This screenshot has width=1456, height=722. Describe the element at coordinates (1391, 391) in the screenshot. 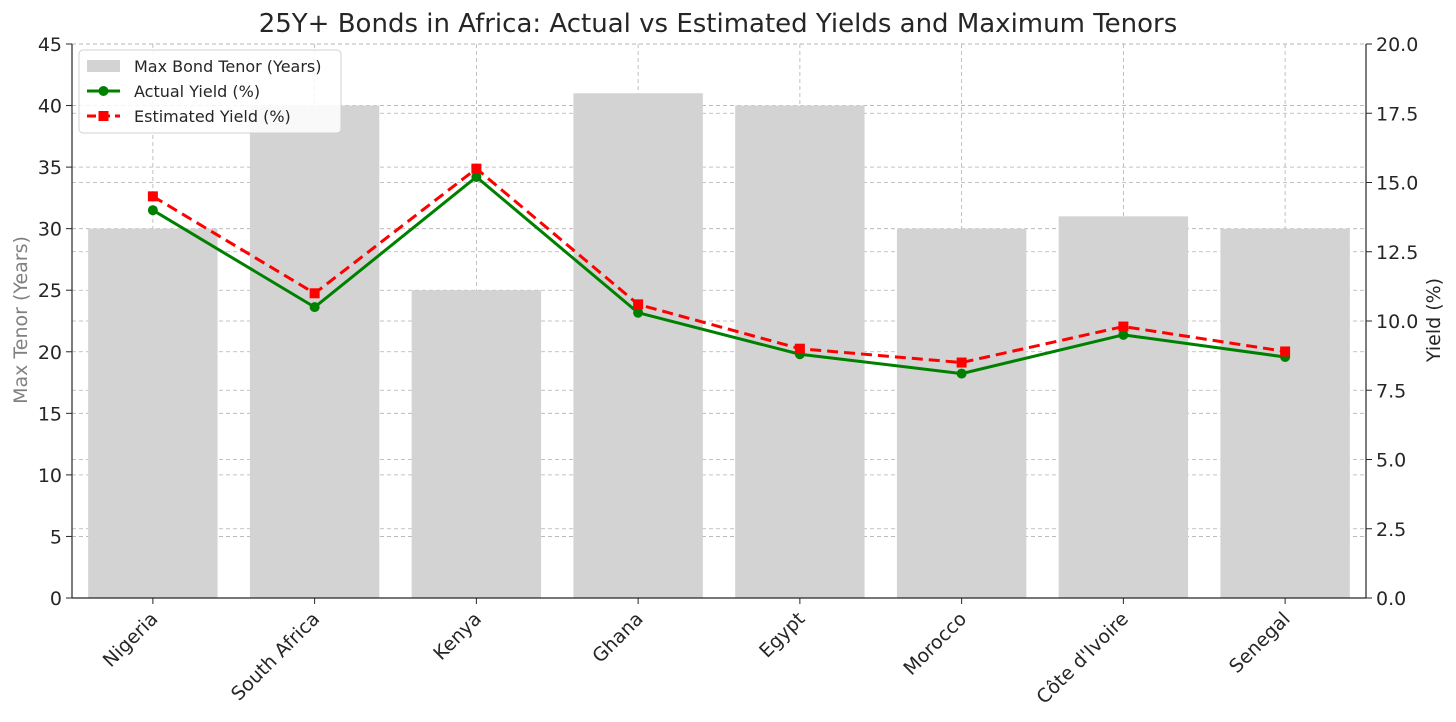

I see `y-tick-label-right: 7.5` at that location.